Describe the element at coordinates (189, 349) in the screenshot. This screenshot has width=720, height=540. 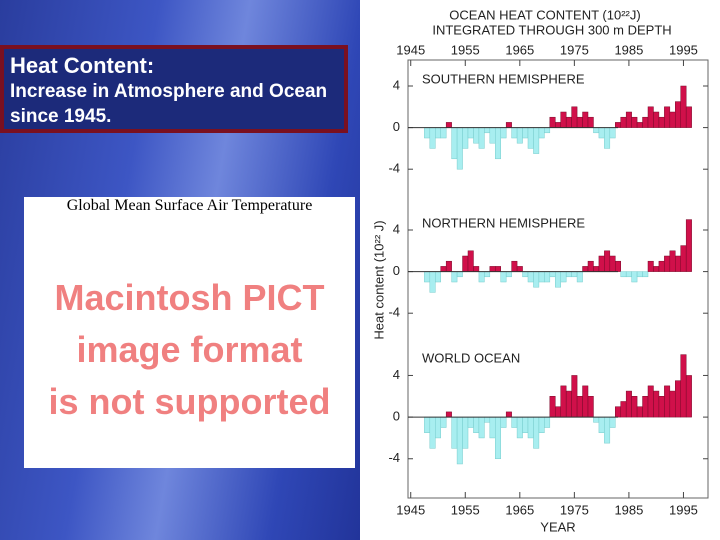
I see `placeholder-line: image format` at that location.